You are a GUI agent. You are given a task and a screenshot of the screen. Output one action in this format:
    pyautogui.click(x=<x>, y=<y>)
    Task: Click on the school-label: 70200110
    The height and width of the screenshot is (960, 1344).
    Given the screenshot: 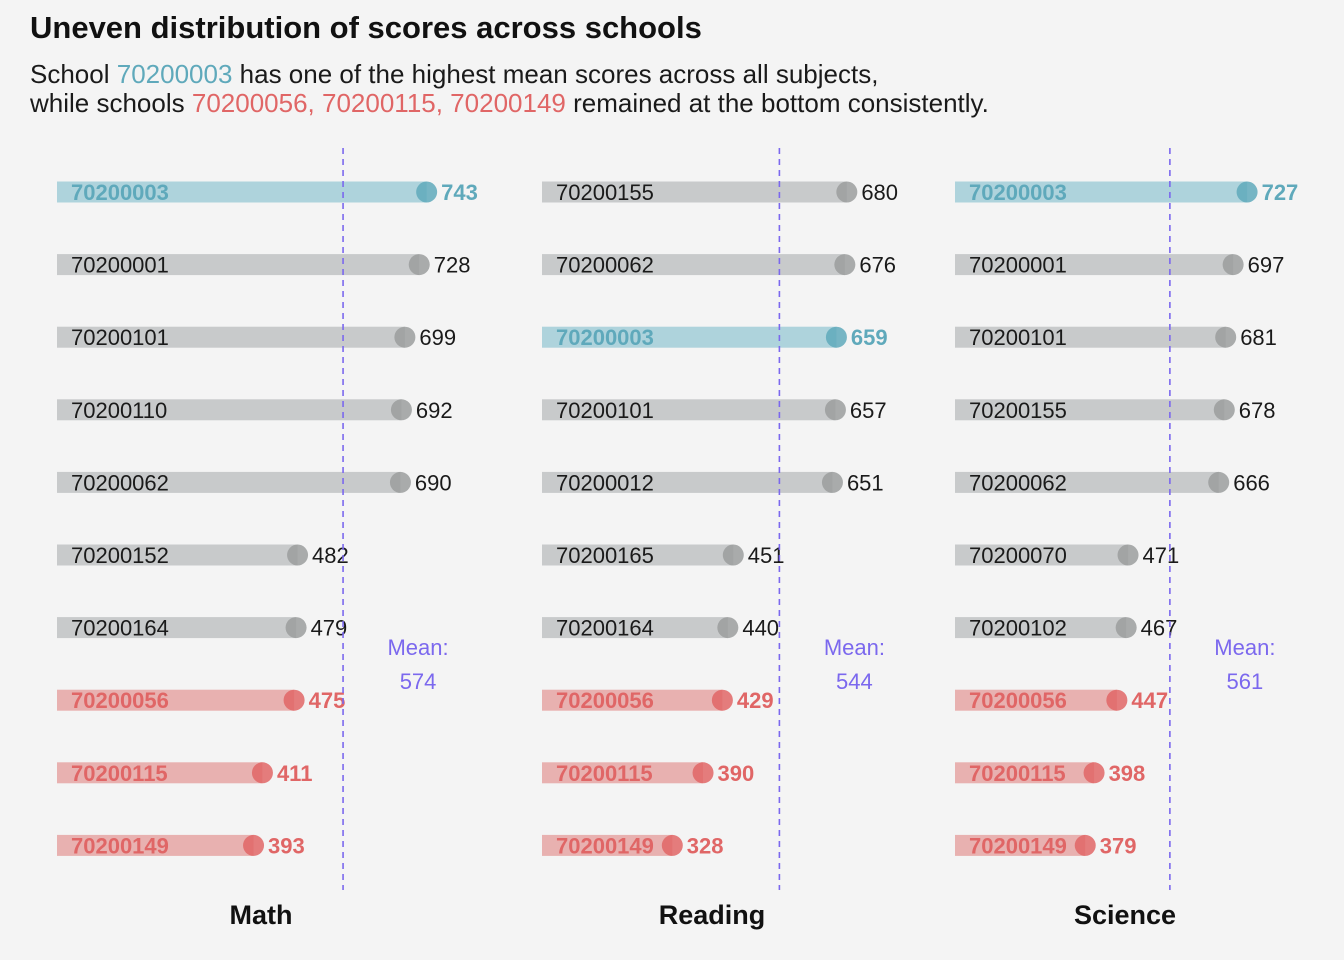 What is the action you would take?
    pyautogui.click(x=119, y=410)
    